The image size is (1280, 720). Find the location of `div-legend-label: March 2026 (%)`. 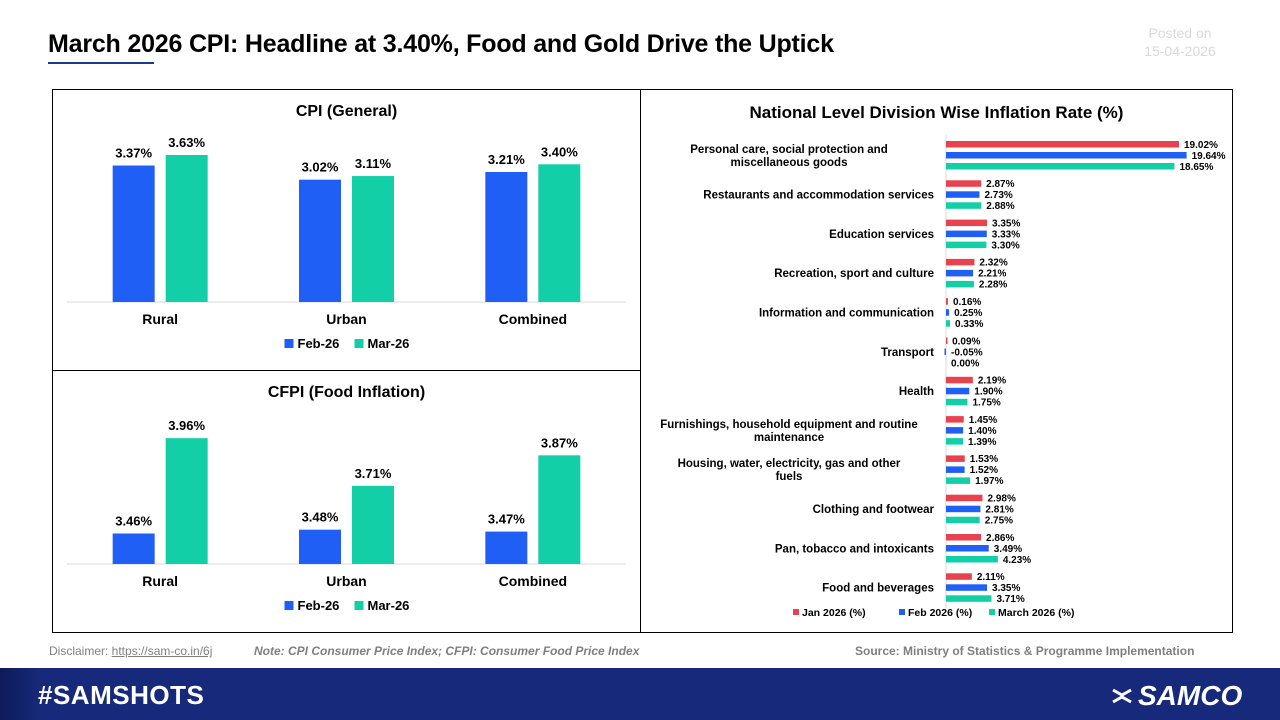

div-legend-label: March 2026 (%) is located at coordinates (1036, 613).